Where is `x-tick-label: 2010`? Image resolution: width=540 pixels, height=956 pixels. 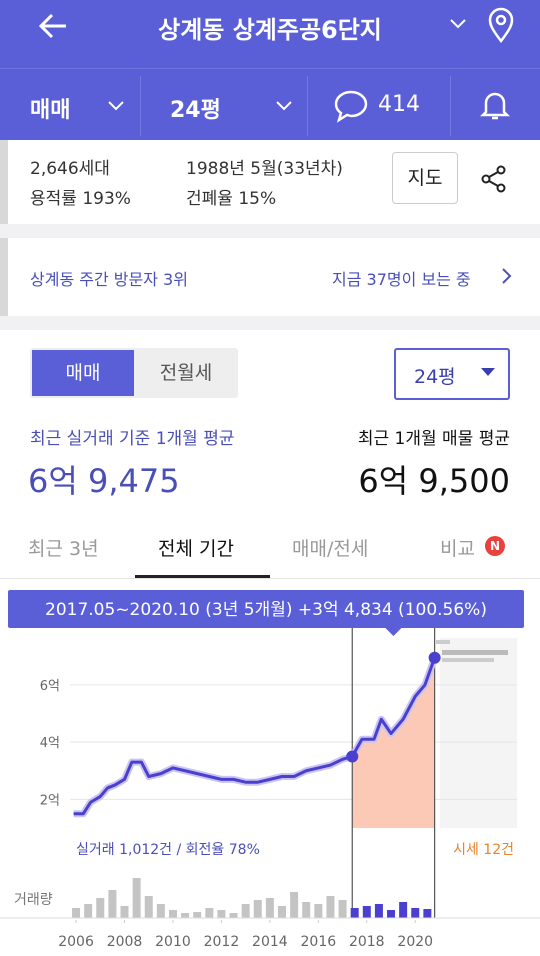 x-tick-label: 2010 is located at coordinates (173, 942).